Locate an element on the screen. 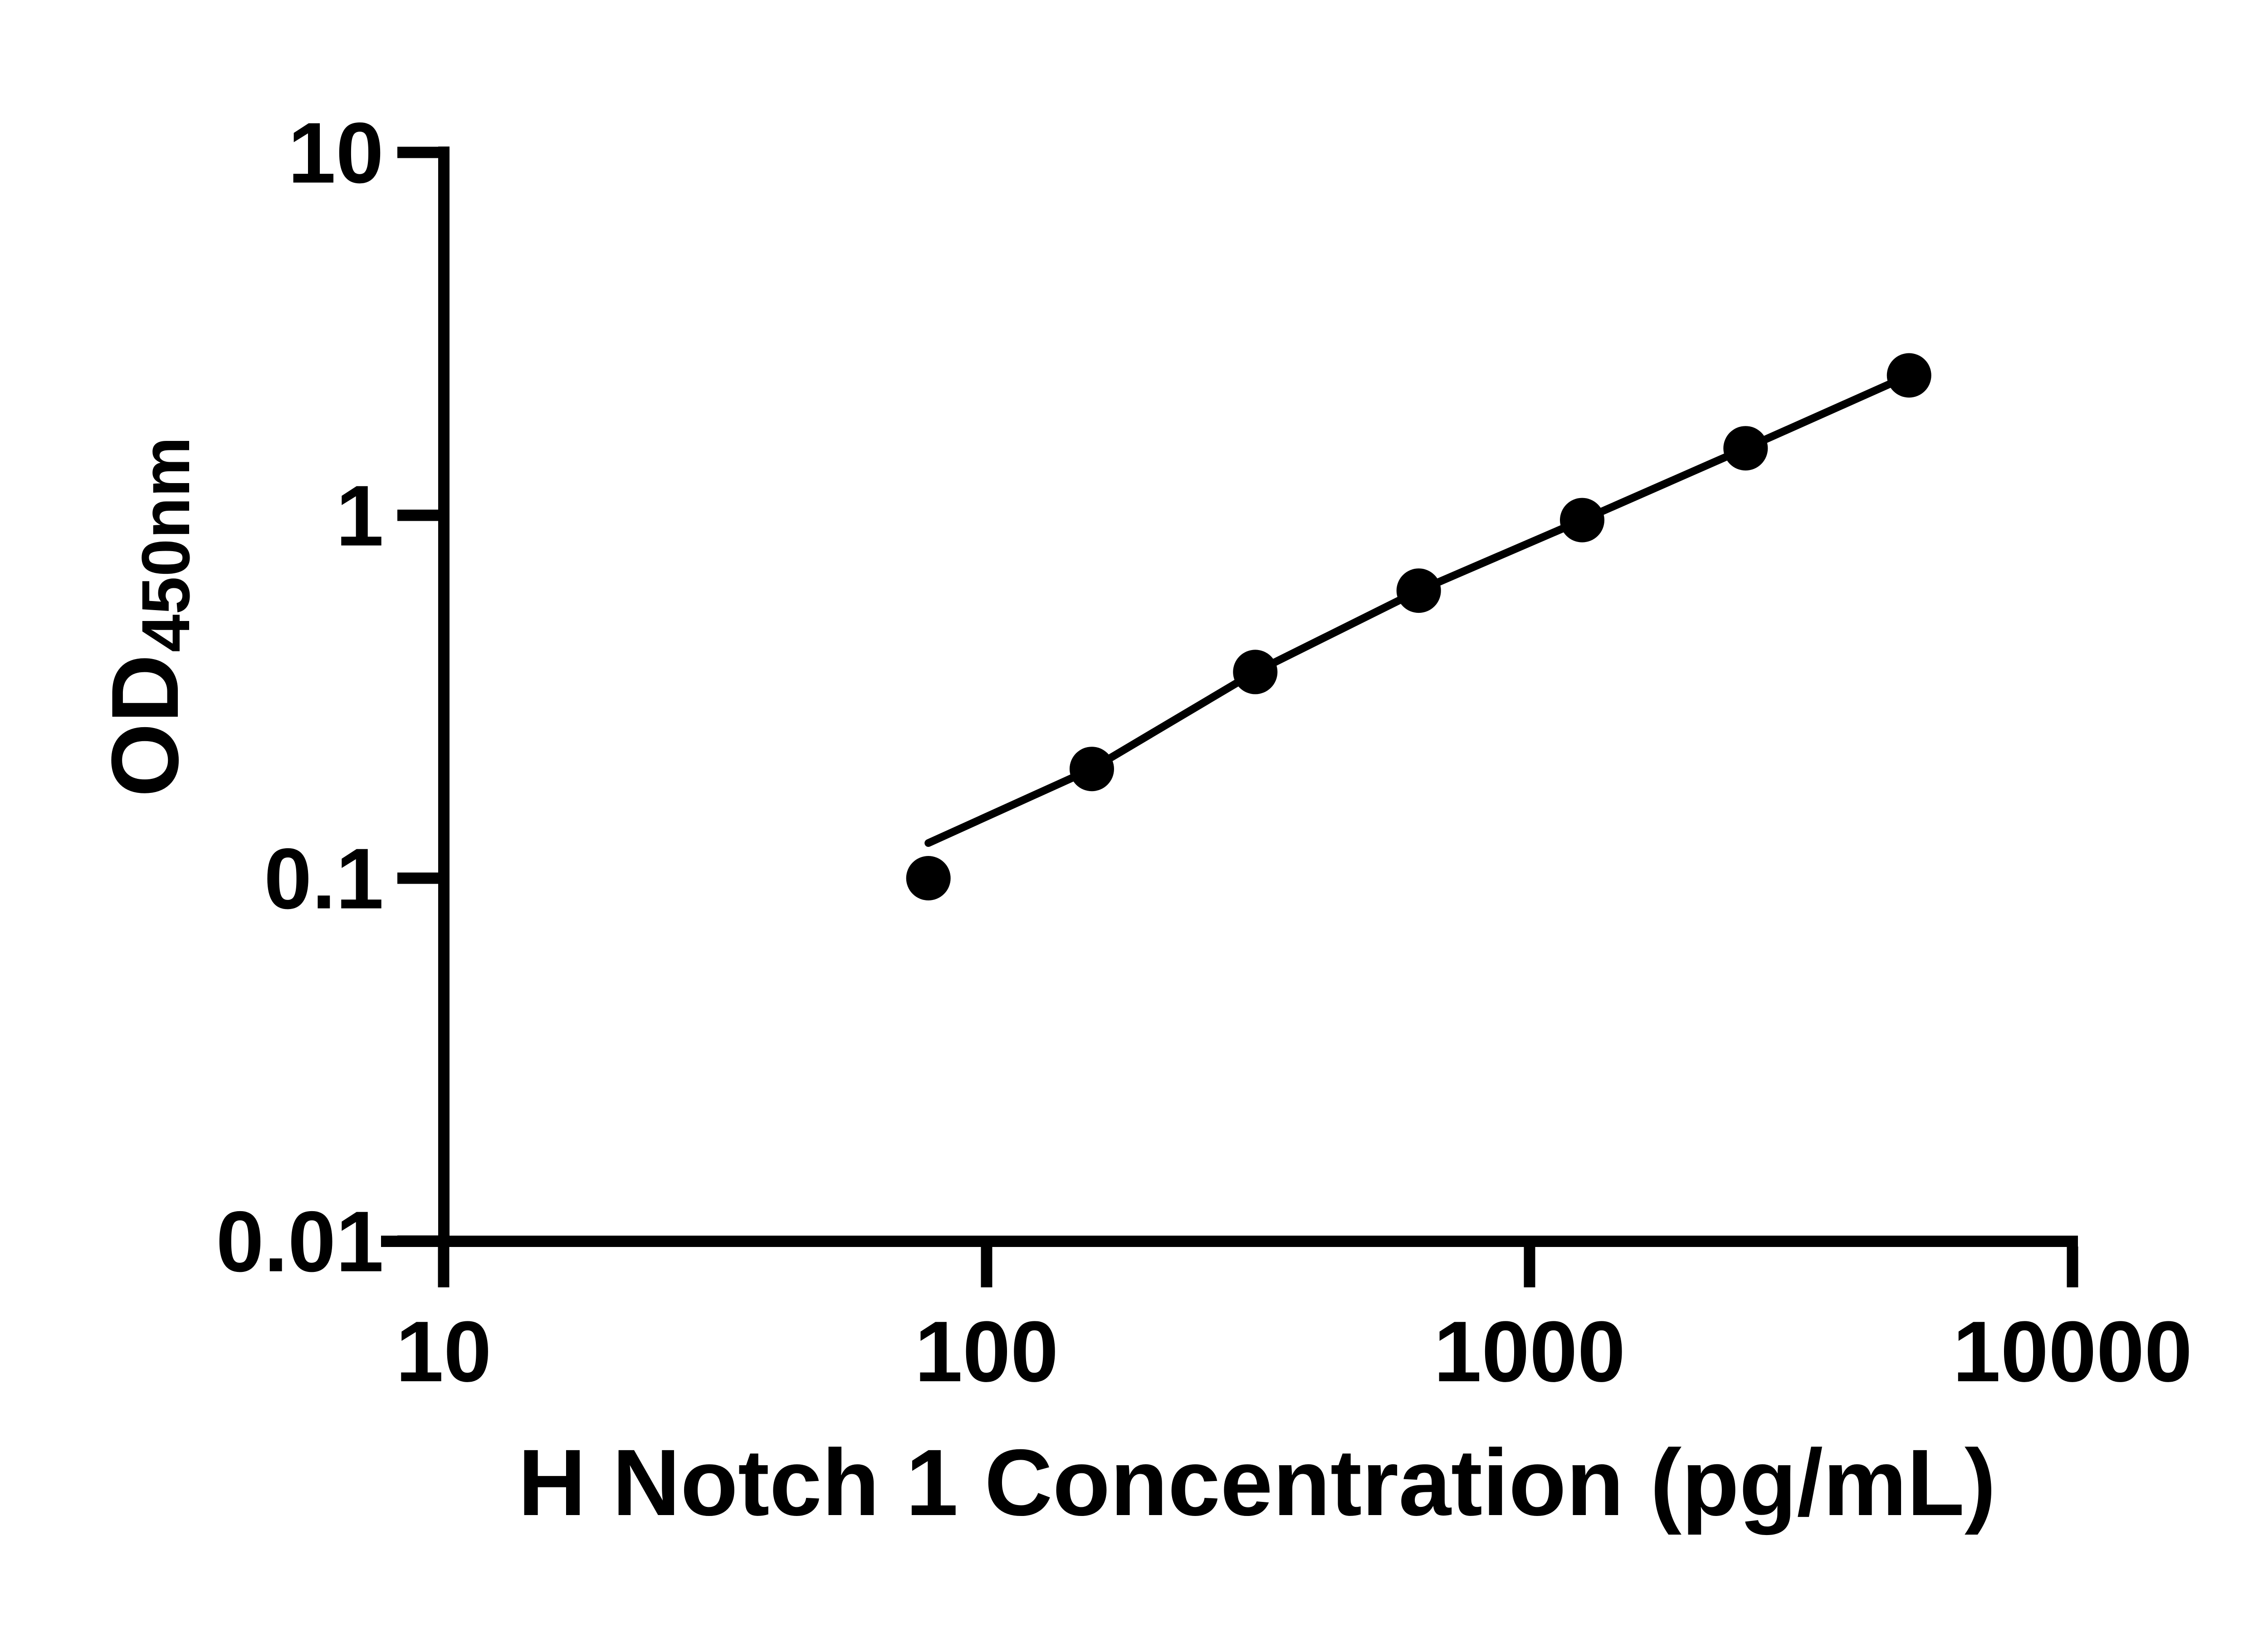 This screenshot has width=2268, height=1633. x-tick-label: 10 is located at coordinates (443, 1352).